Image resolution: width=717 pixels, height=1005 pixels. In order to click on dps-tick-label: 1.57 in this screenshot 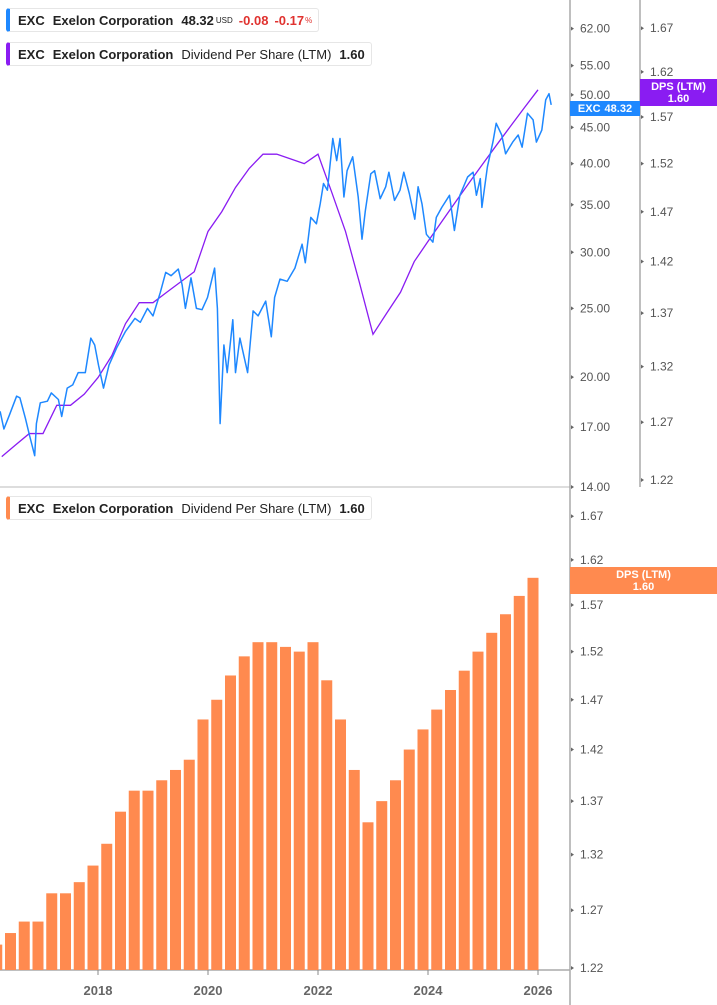, I will do `click(662, 117)`.